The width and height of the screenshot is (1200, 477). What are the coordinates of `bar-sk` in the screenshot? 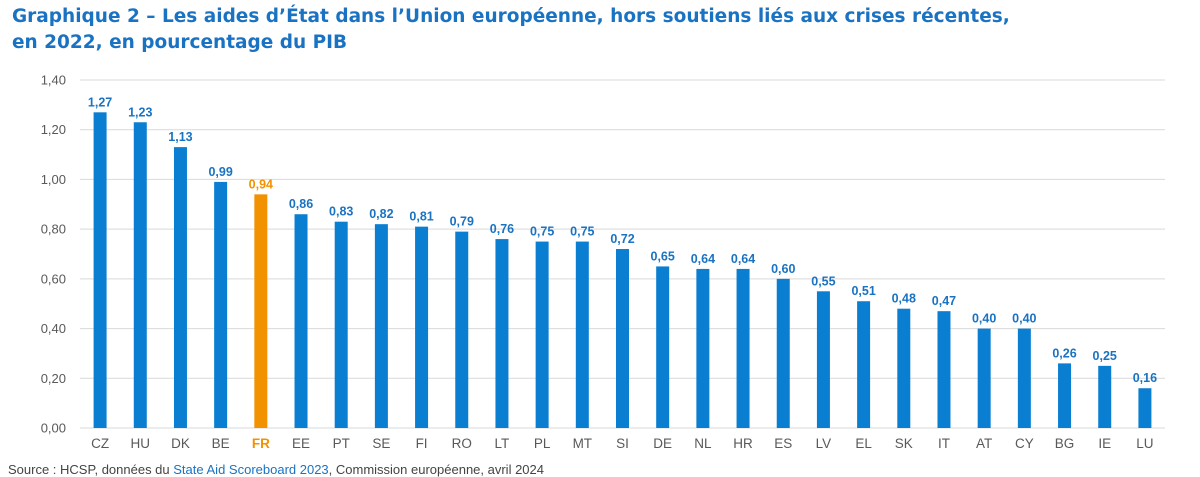 It's located at (904, 368).